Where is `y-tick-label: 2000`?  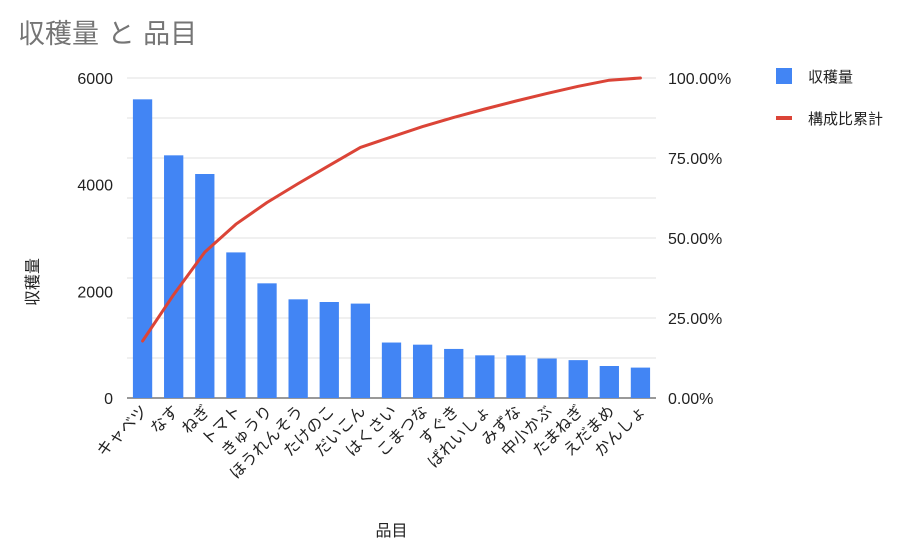
y-tick-label: 2000 is located at coordinates (95, 292).